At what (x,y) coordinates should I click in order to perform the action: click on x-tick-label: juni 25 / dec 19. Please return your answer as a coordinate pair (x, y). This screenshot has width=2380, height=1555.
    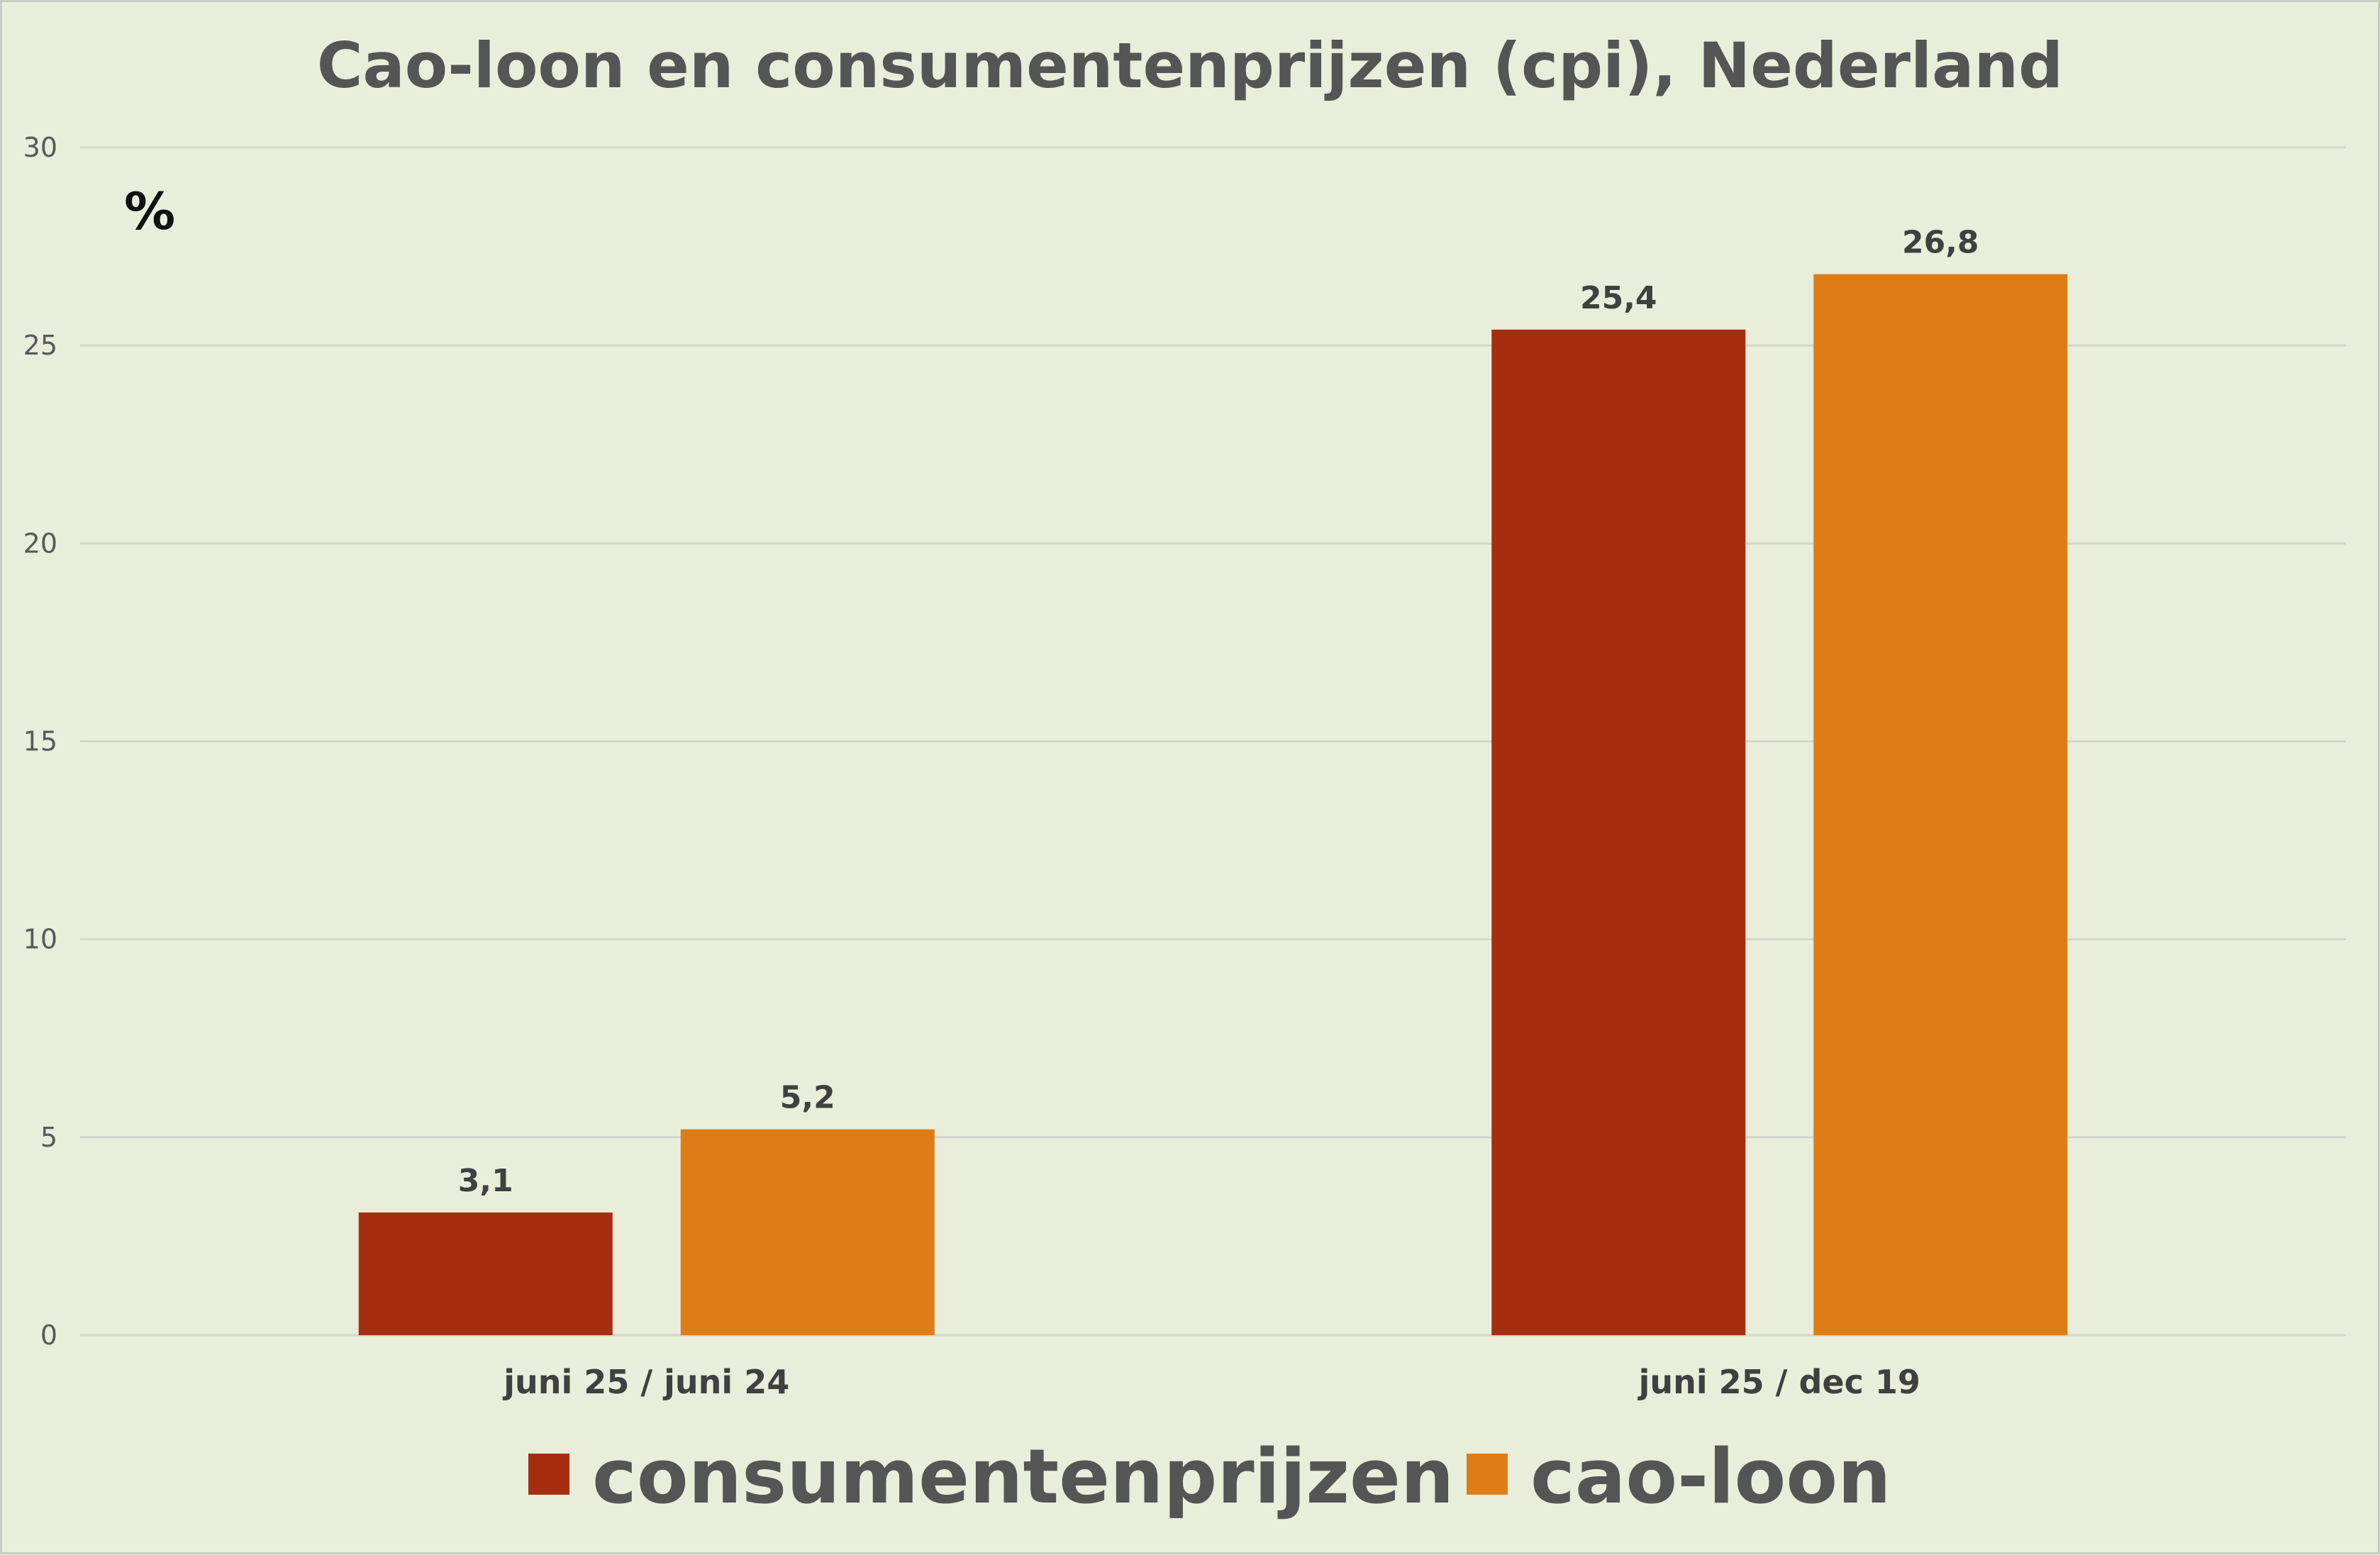
    Looking at the image, I should click on (1779, 1382).